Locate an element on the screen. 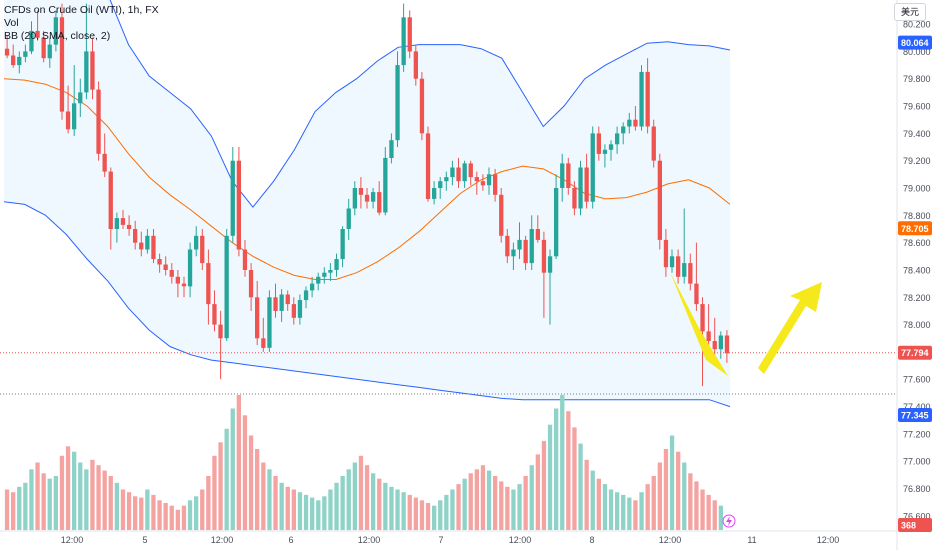  bb-basis-price-label-bg is located at coordinates (915, 228).